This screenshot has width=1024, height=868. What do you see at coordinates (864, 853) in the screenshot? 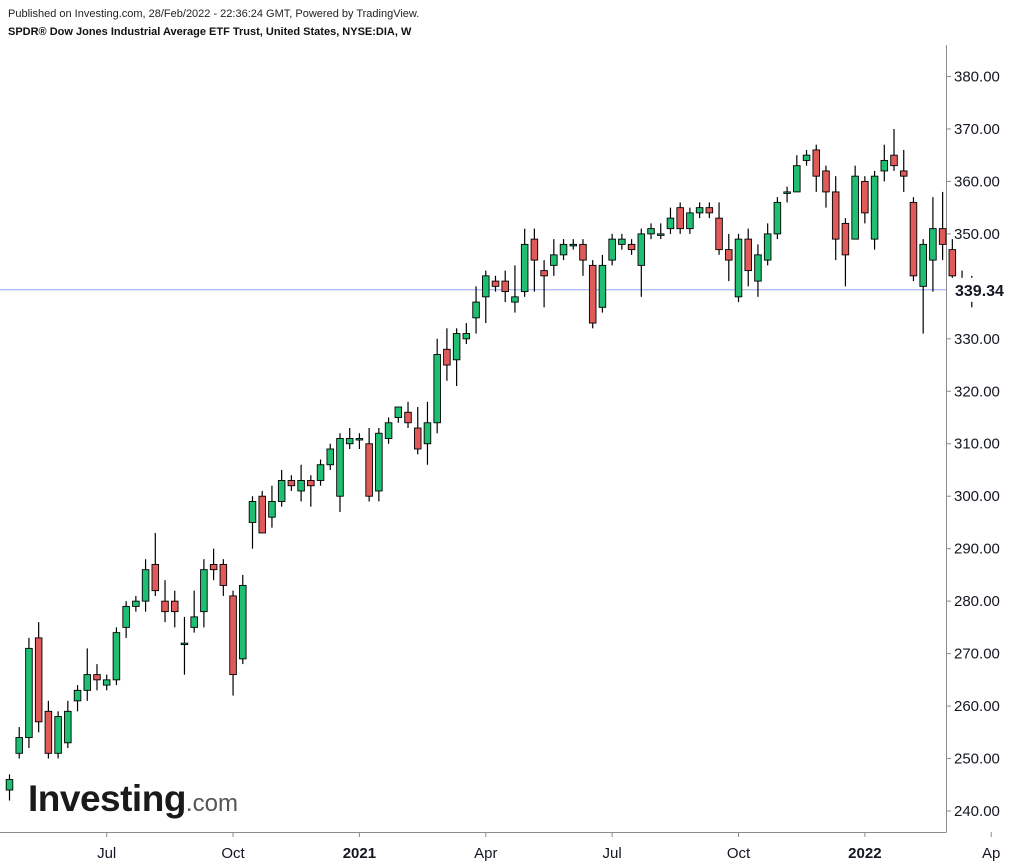
I see `x-tick-label: 2022` at bounding box center [864, 853].